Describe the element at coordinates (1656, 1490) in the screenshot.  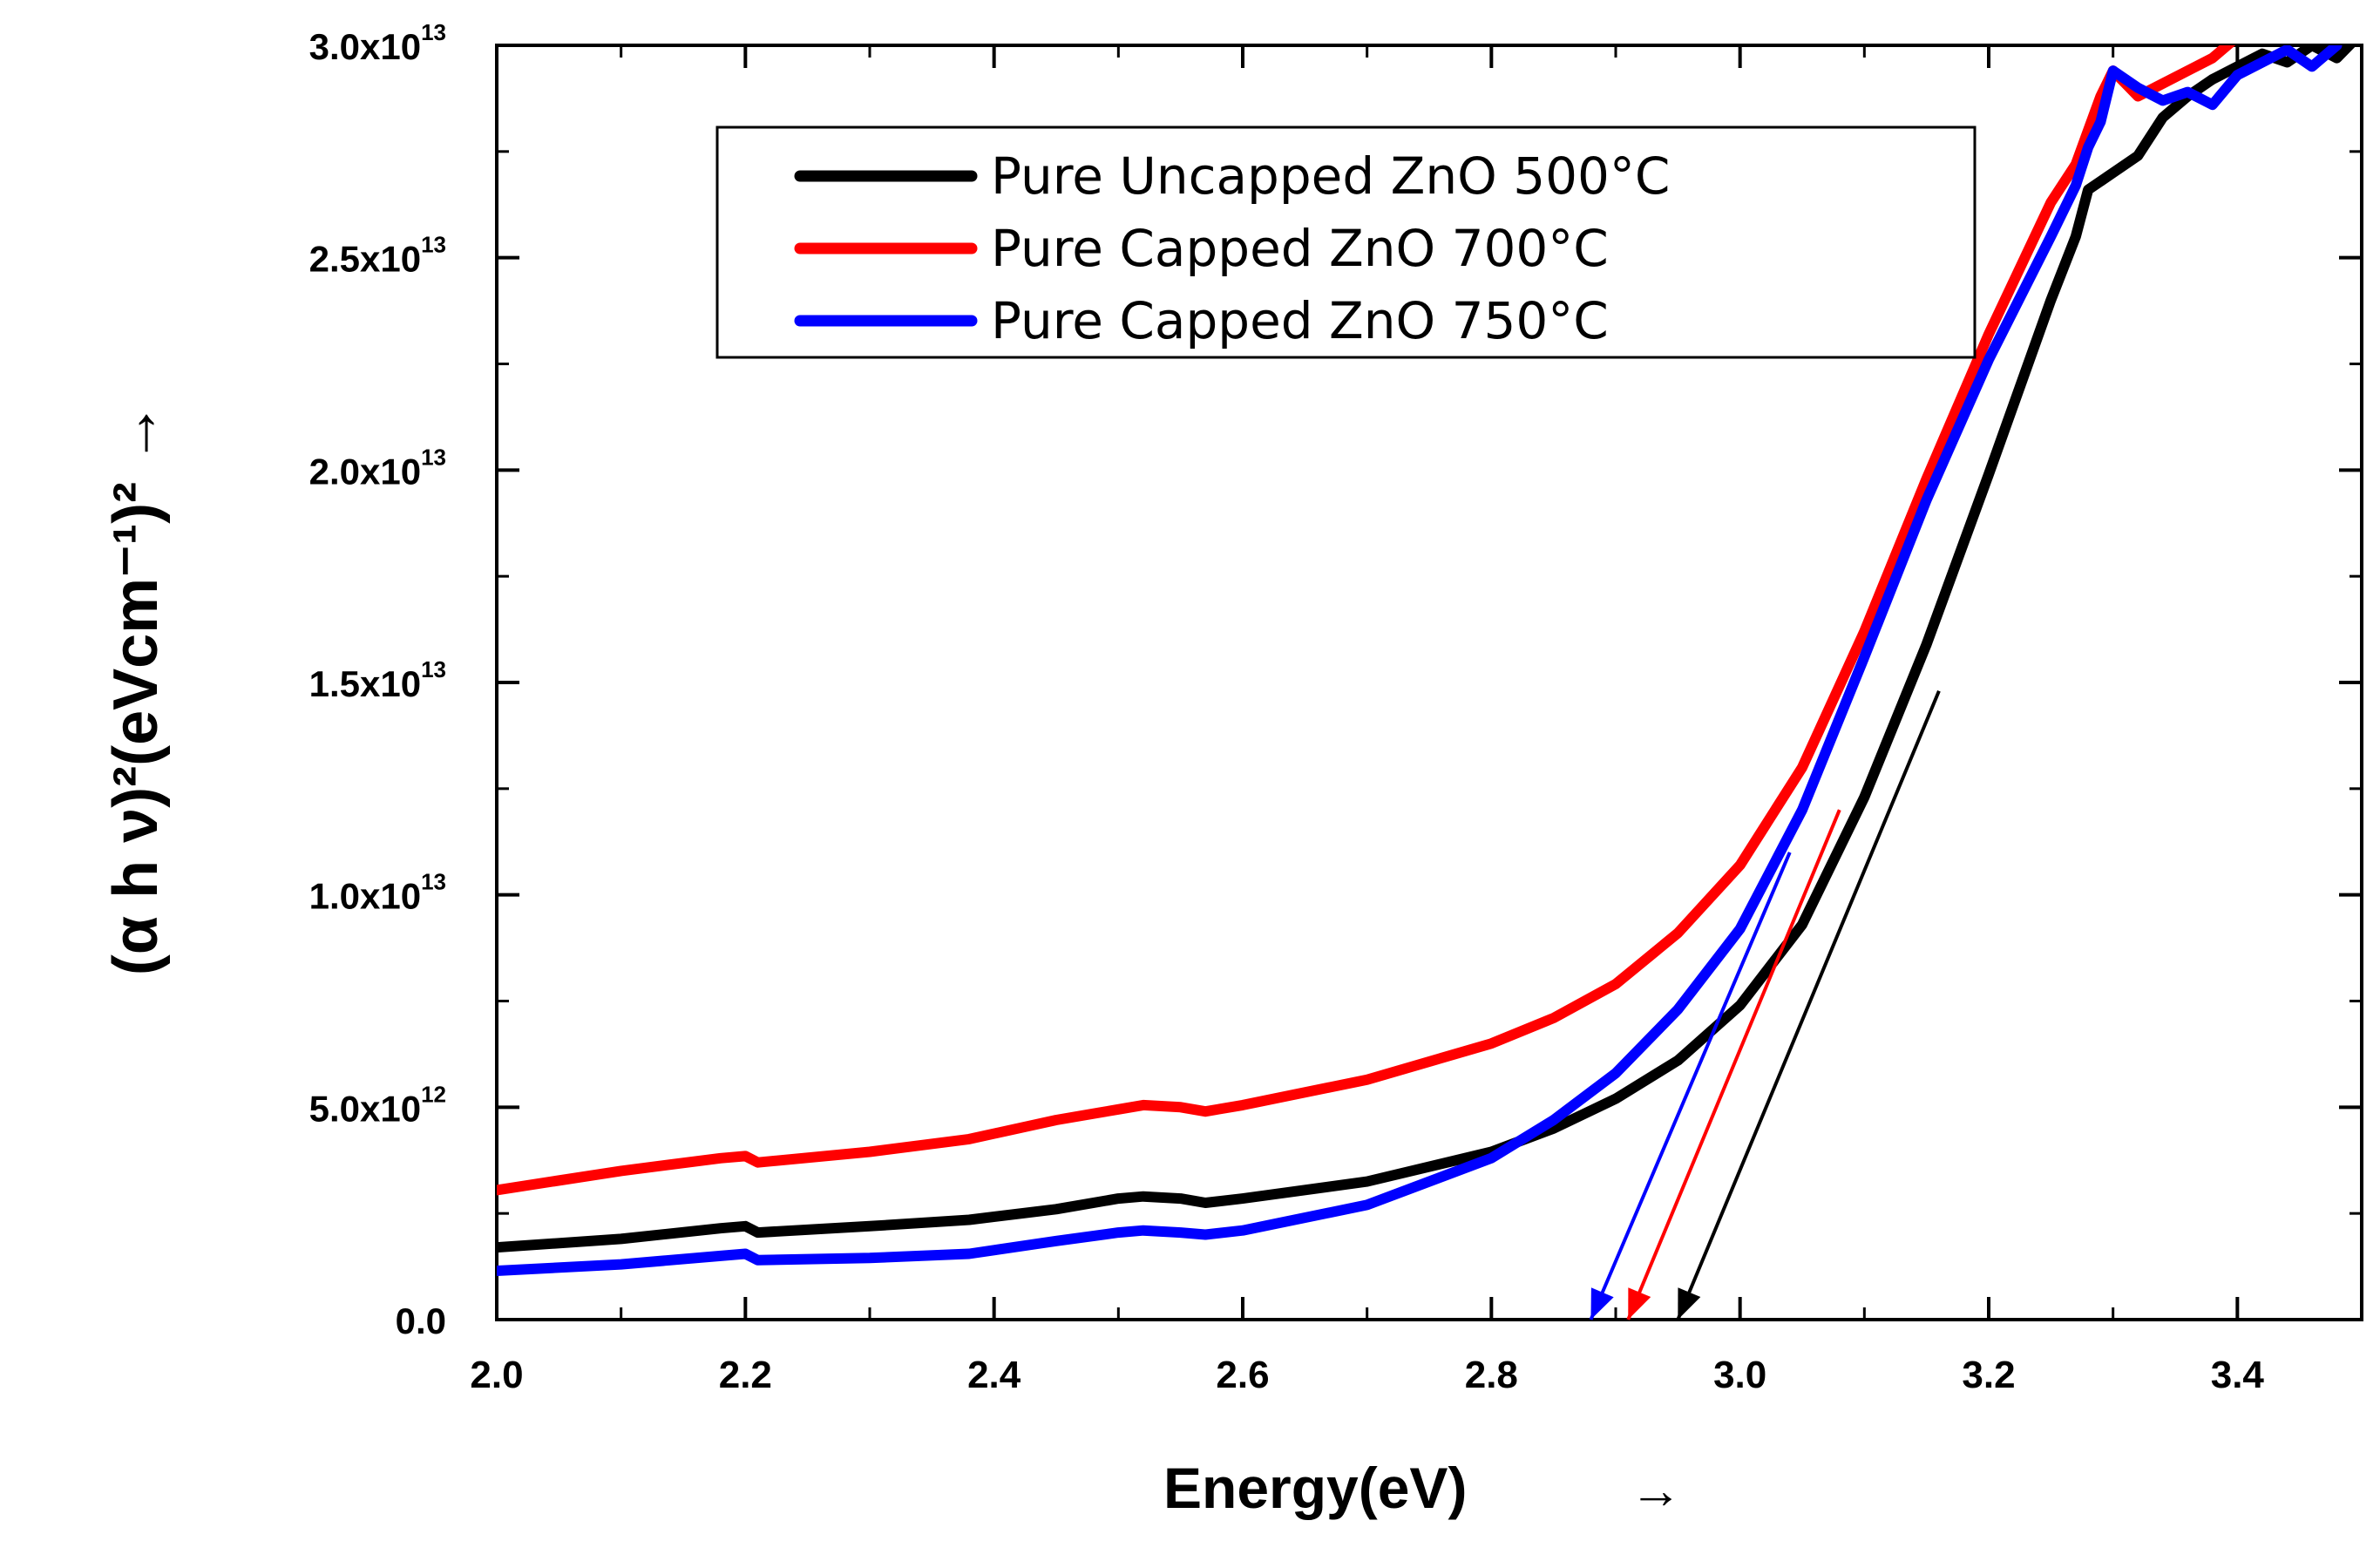
I see `x-axis-arrow: →` at that location.